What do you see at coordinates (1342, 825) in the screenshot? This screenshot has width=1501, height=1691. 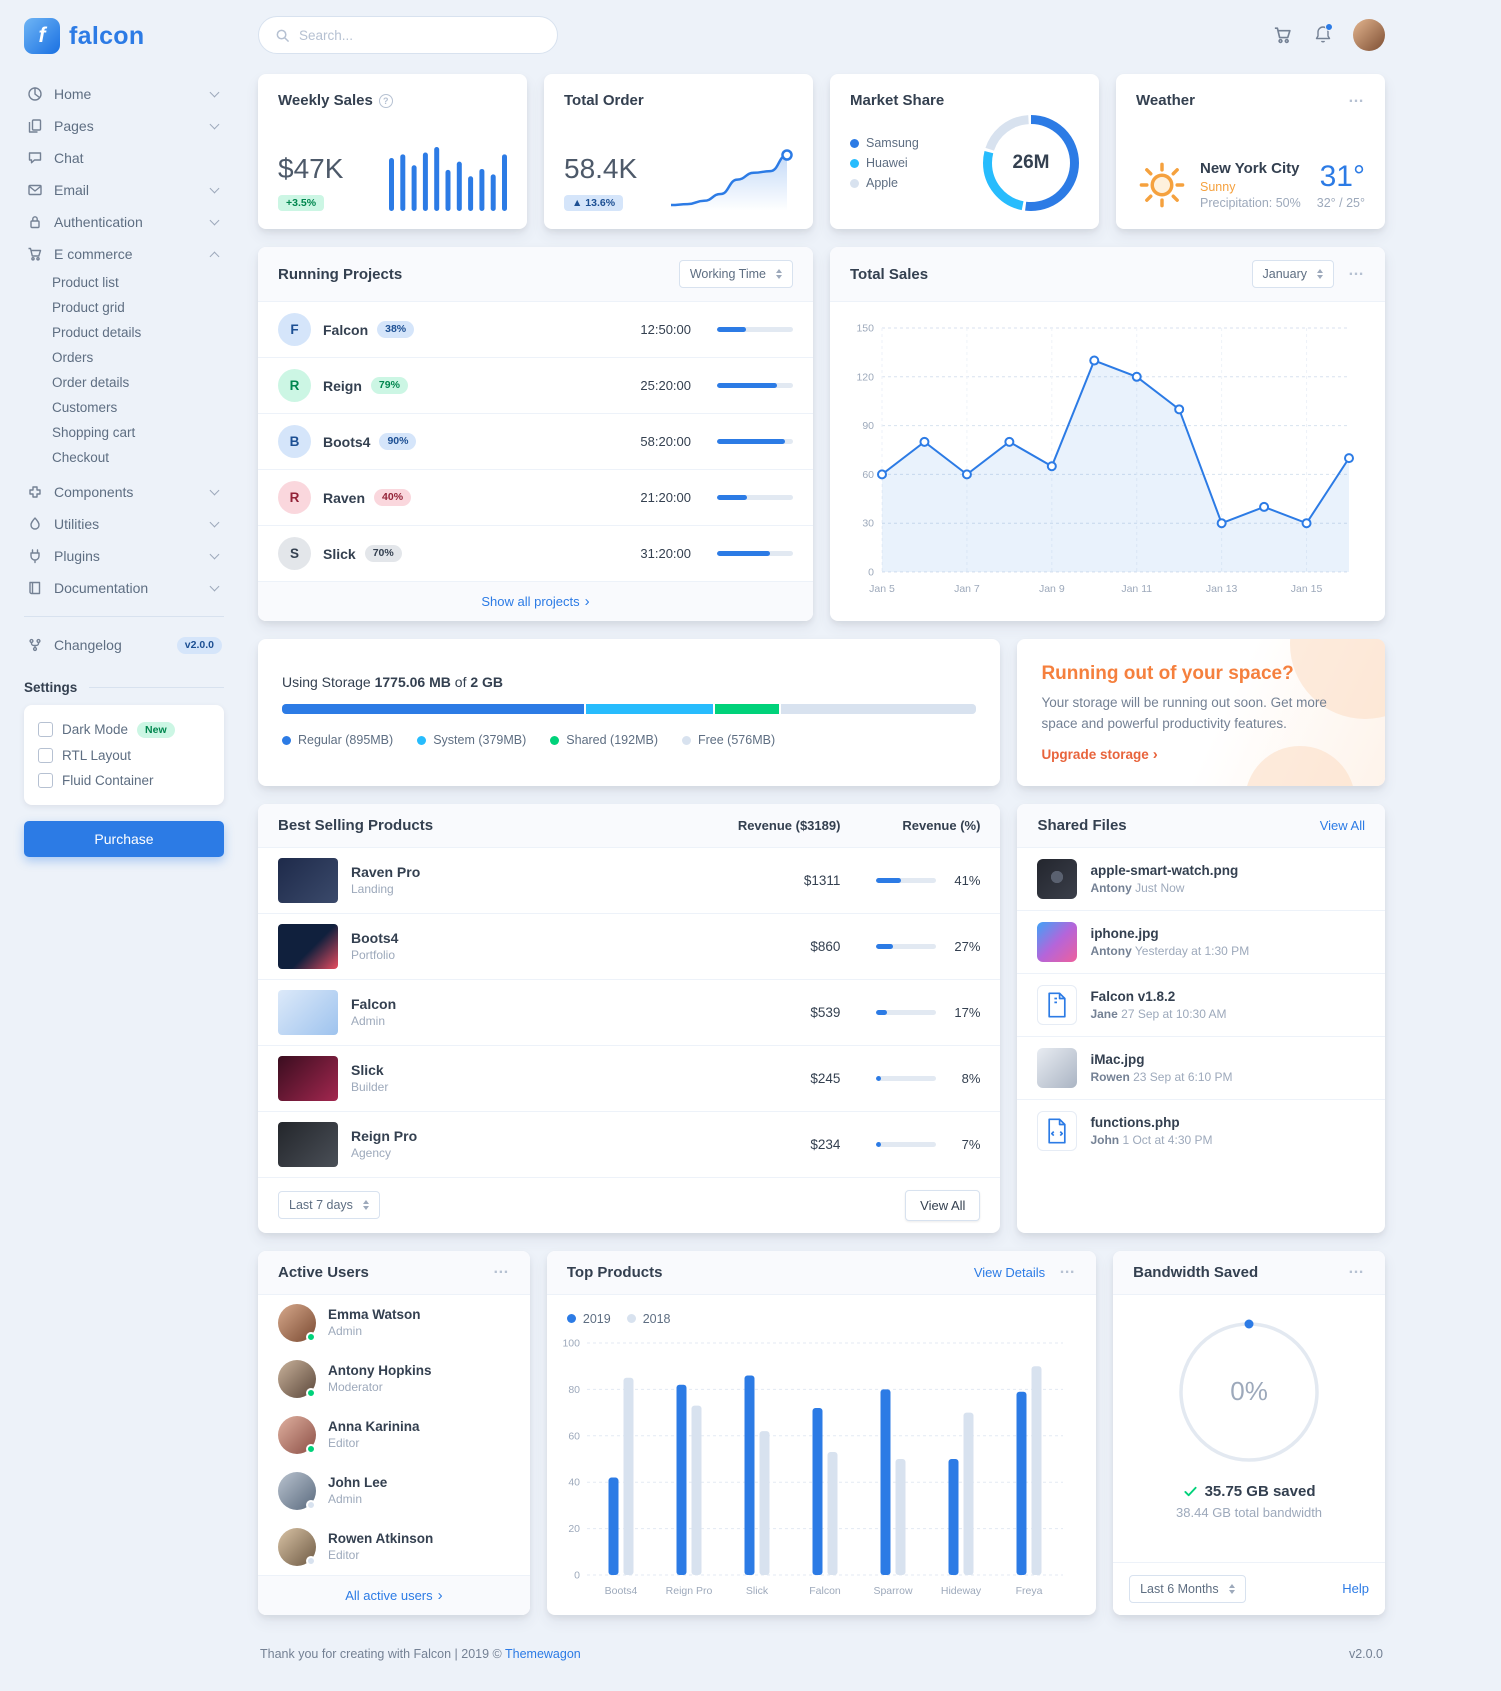 I see `view-all-link: View All` at bounding box center [1342, 825].